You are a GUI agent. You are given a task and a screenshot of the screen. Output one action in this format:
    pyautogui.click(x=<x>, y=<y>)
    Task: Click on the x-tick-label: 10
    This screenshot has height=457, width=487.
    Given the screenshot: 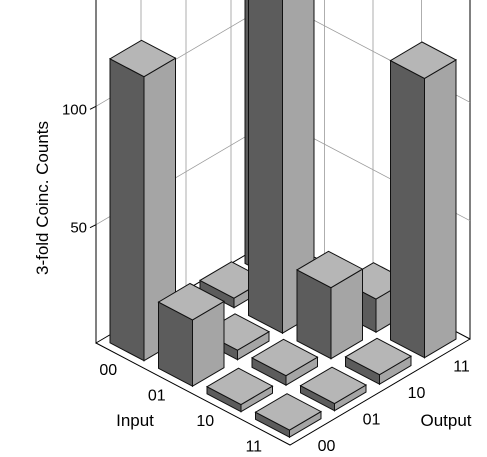 What is the action you would take?
    pyautogui.click(x=205, y=421)
    